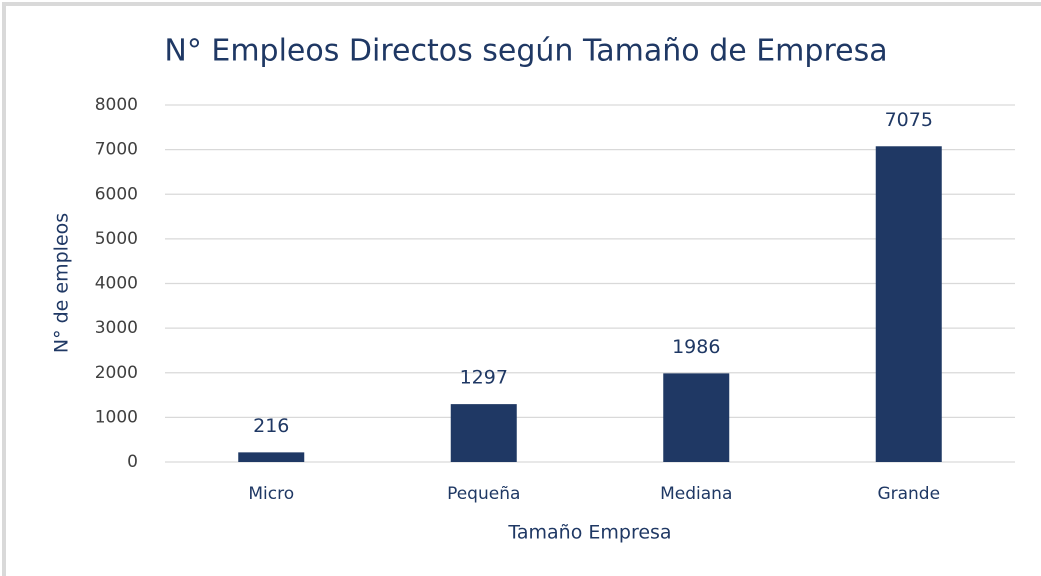 This screenshot has width=1041, height=576. What do you see at coordinates (116, 373) in the screenshot?
I see `y-tick-label: 2000` at bounding box center [116, 373].